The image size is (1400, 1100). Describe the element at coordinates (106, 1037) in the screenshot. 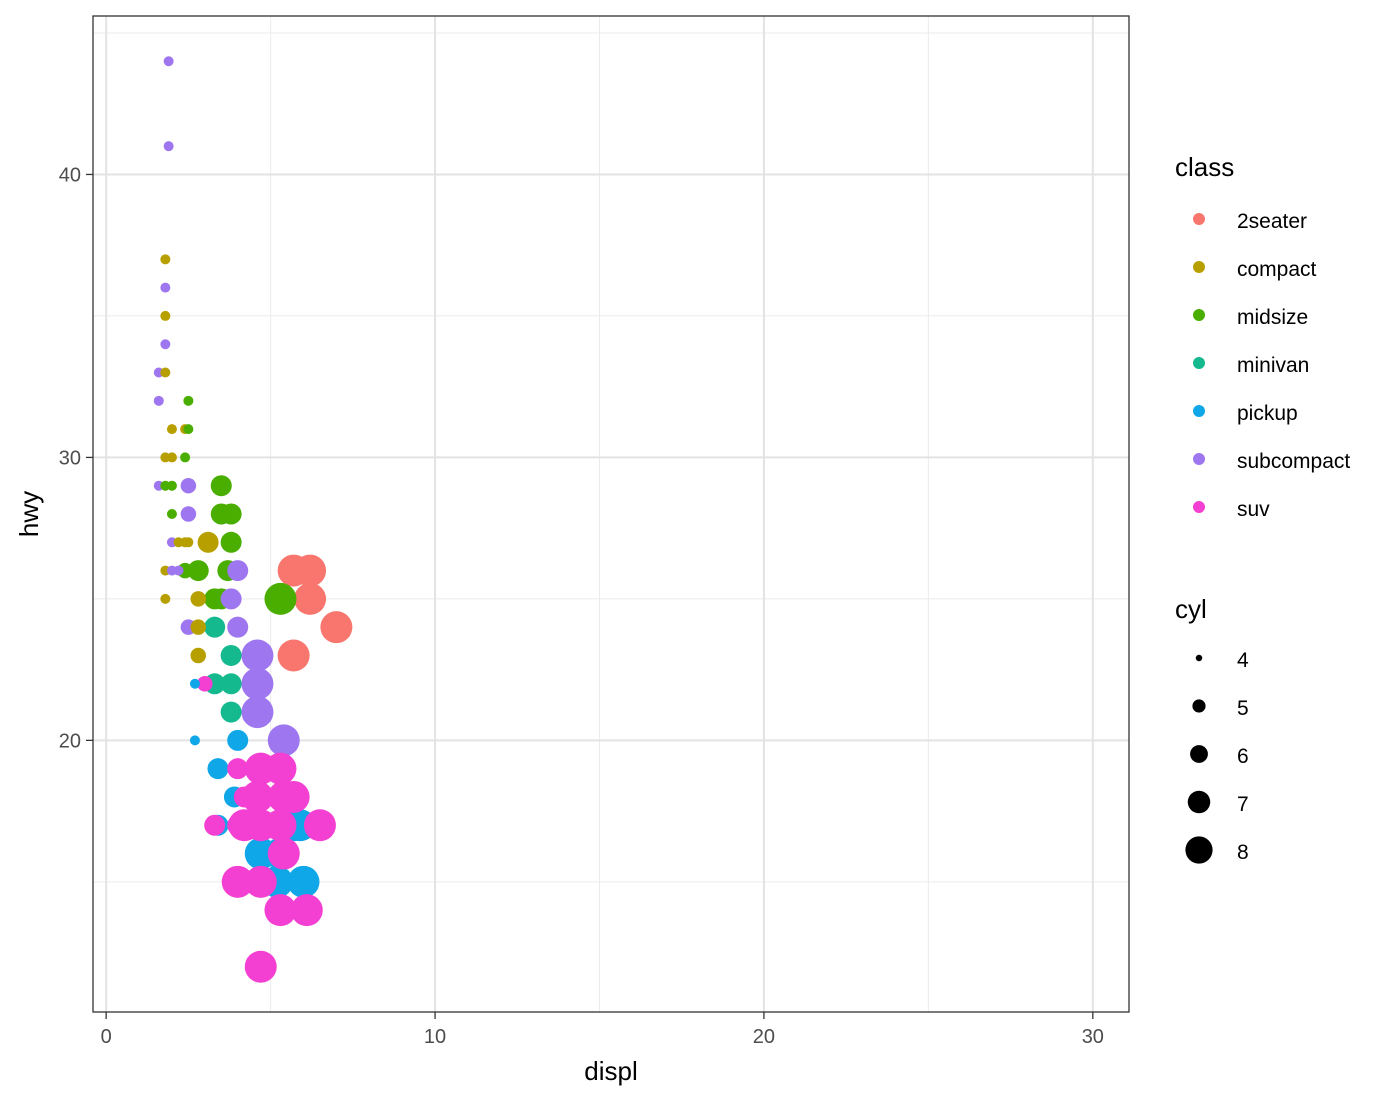

I see `x-tick-label: 0` at that location.